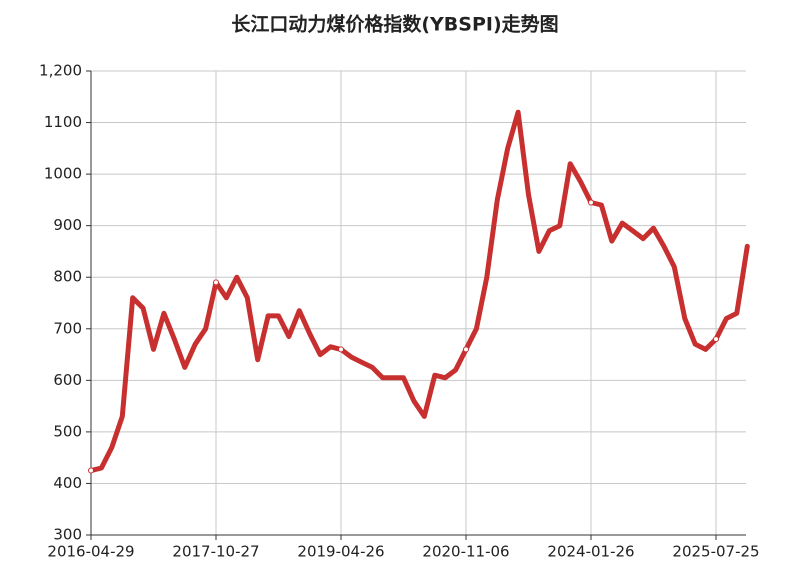 The image size is (800, 570). I want to click on y-tick-label: 800, so click(67, 277).